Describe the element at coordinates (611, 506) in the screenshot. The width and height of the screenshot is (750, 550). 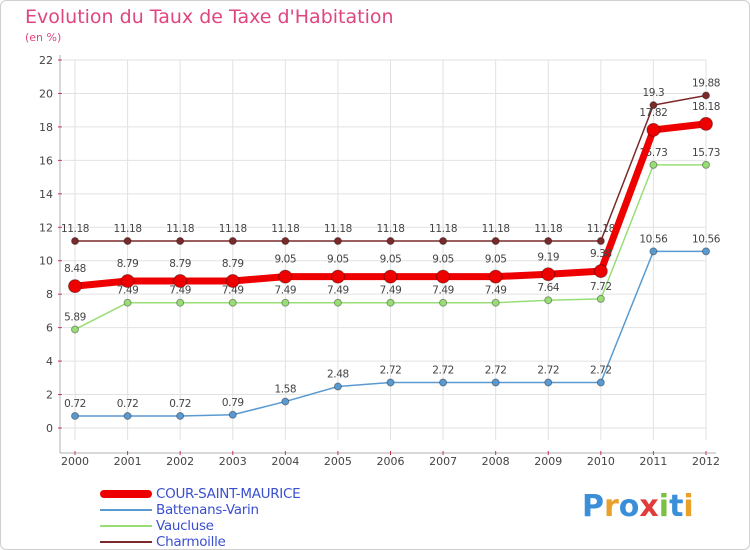
I see `logo-letter: r` at that location.